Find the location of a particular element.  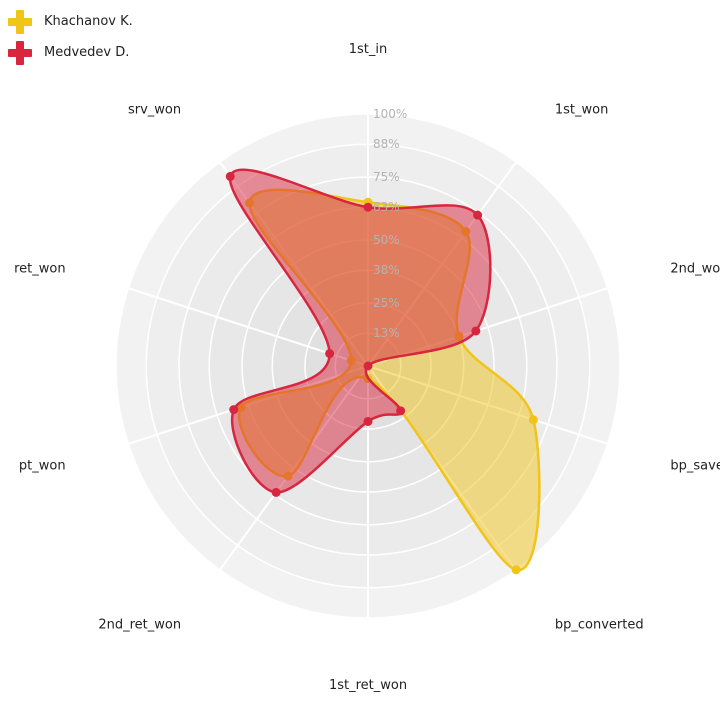

axis-label: 2nd_ret_won is located at coordinates (139, 624).